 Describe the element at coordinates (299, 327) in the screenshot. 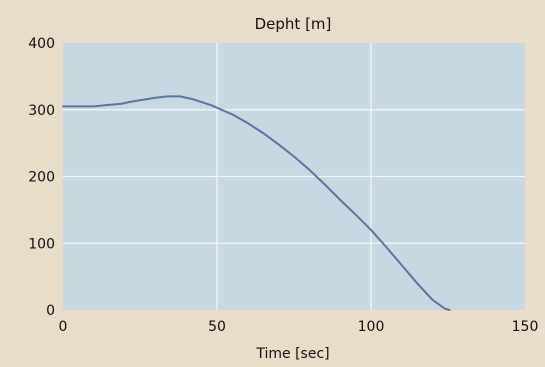

I see `x-tick-labels: 0 50 100 150` at that location.